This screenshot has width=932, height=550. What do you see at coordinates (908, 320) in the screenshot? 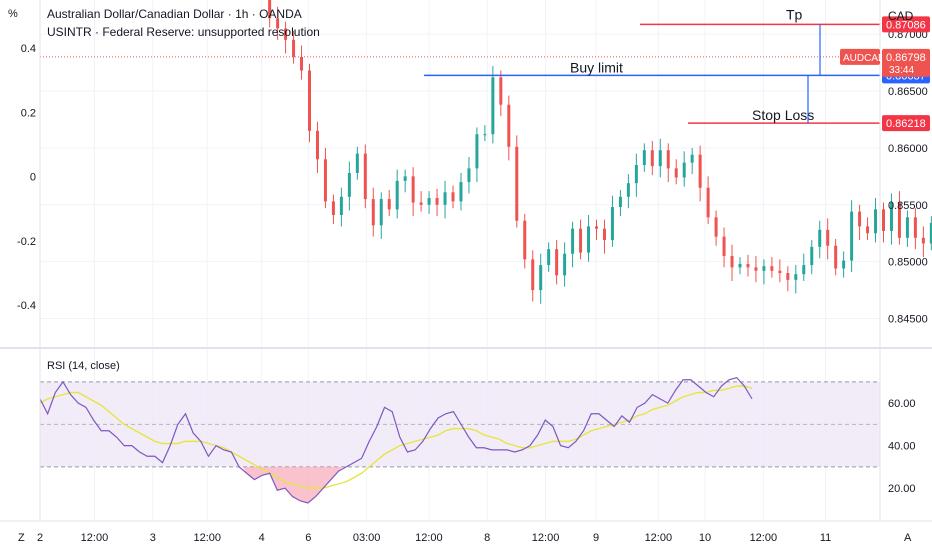
I see `price-tick-label: 0.84500` at bounding box center [908, 320].